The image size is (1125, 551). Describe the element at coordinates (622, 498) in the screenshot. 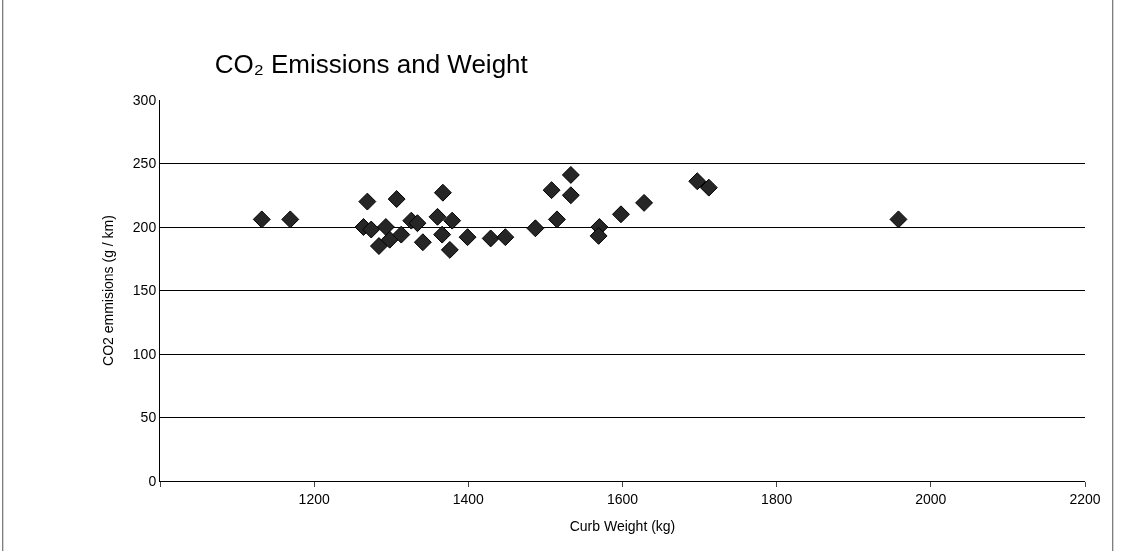

I see `x-tick-label: 1600` at that location.